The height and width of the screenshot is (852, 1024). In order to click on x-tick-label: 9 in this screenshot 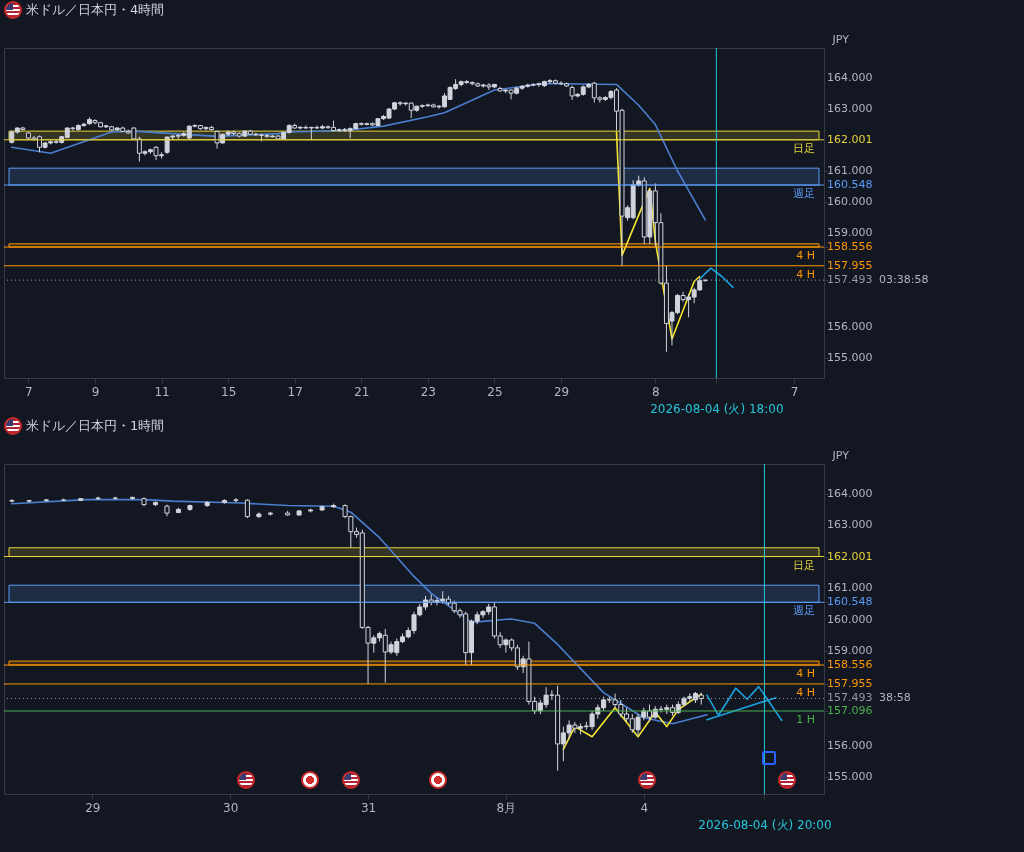, I will do `click(95, 391)`.